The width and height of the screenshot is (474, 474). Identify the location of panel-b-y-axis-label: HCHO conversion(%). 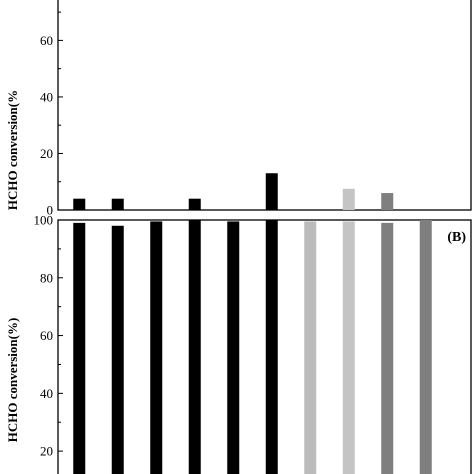
(12, 380).